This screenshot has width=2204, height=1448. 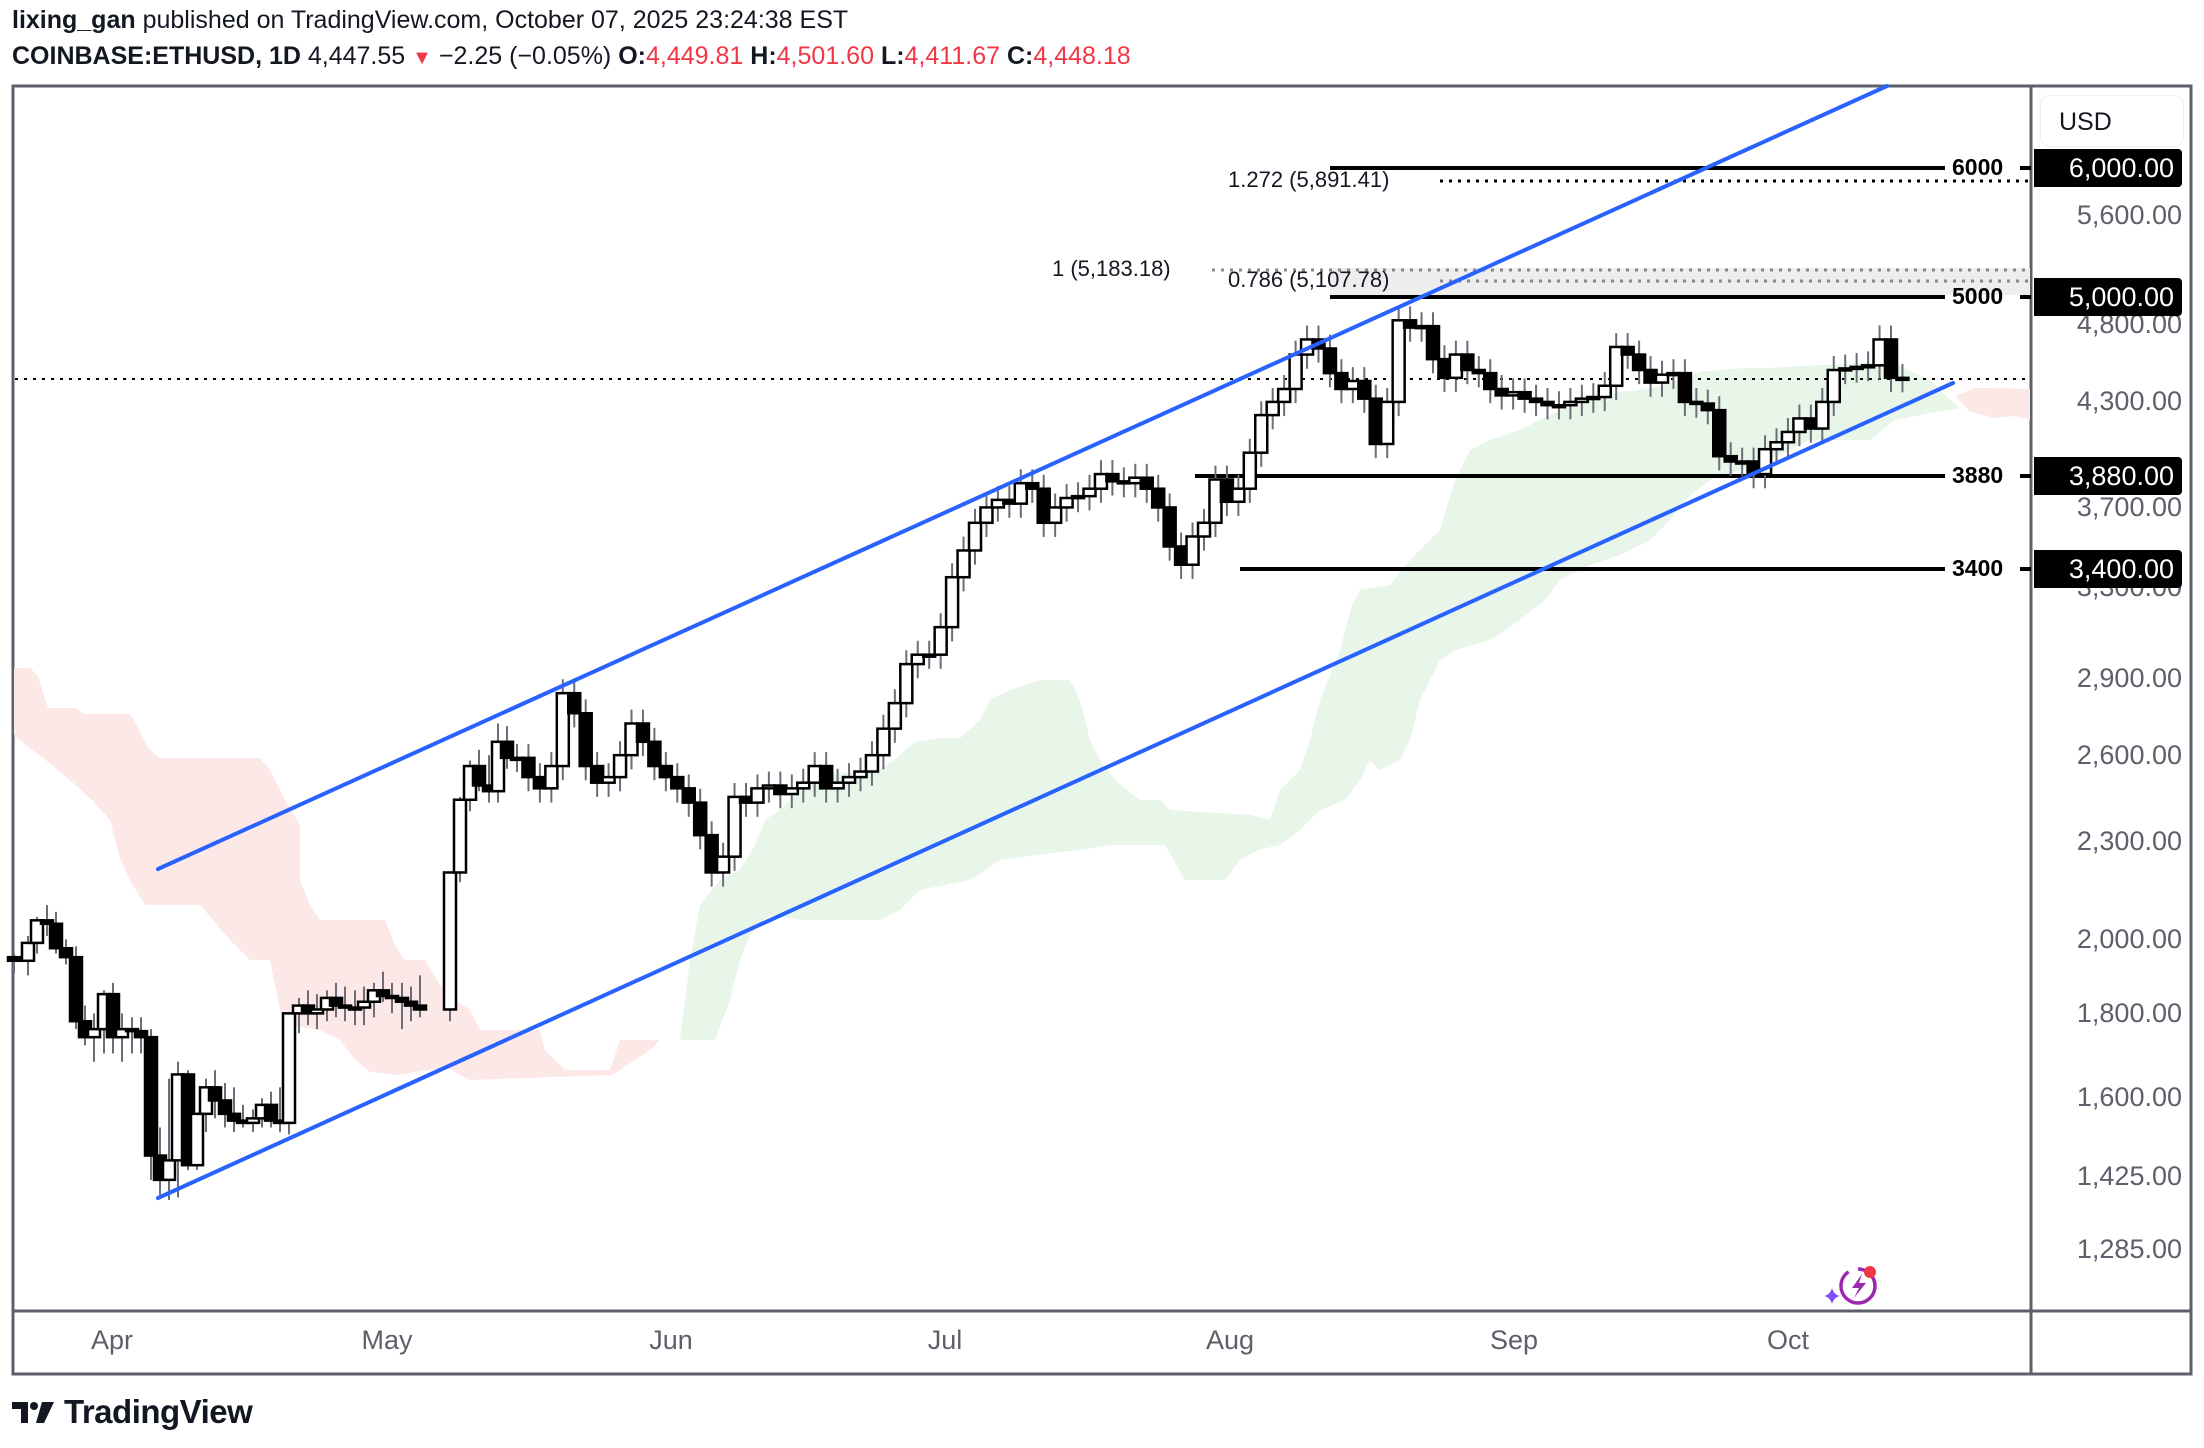 I want to click on price-level-badge: 5,000.00, so click(x=2108, y=297).